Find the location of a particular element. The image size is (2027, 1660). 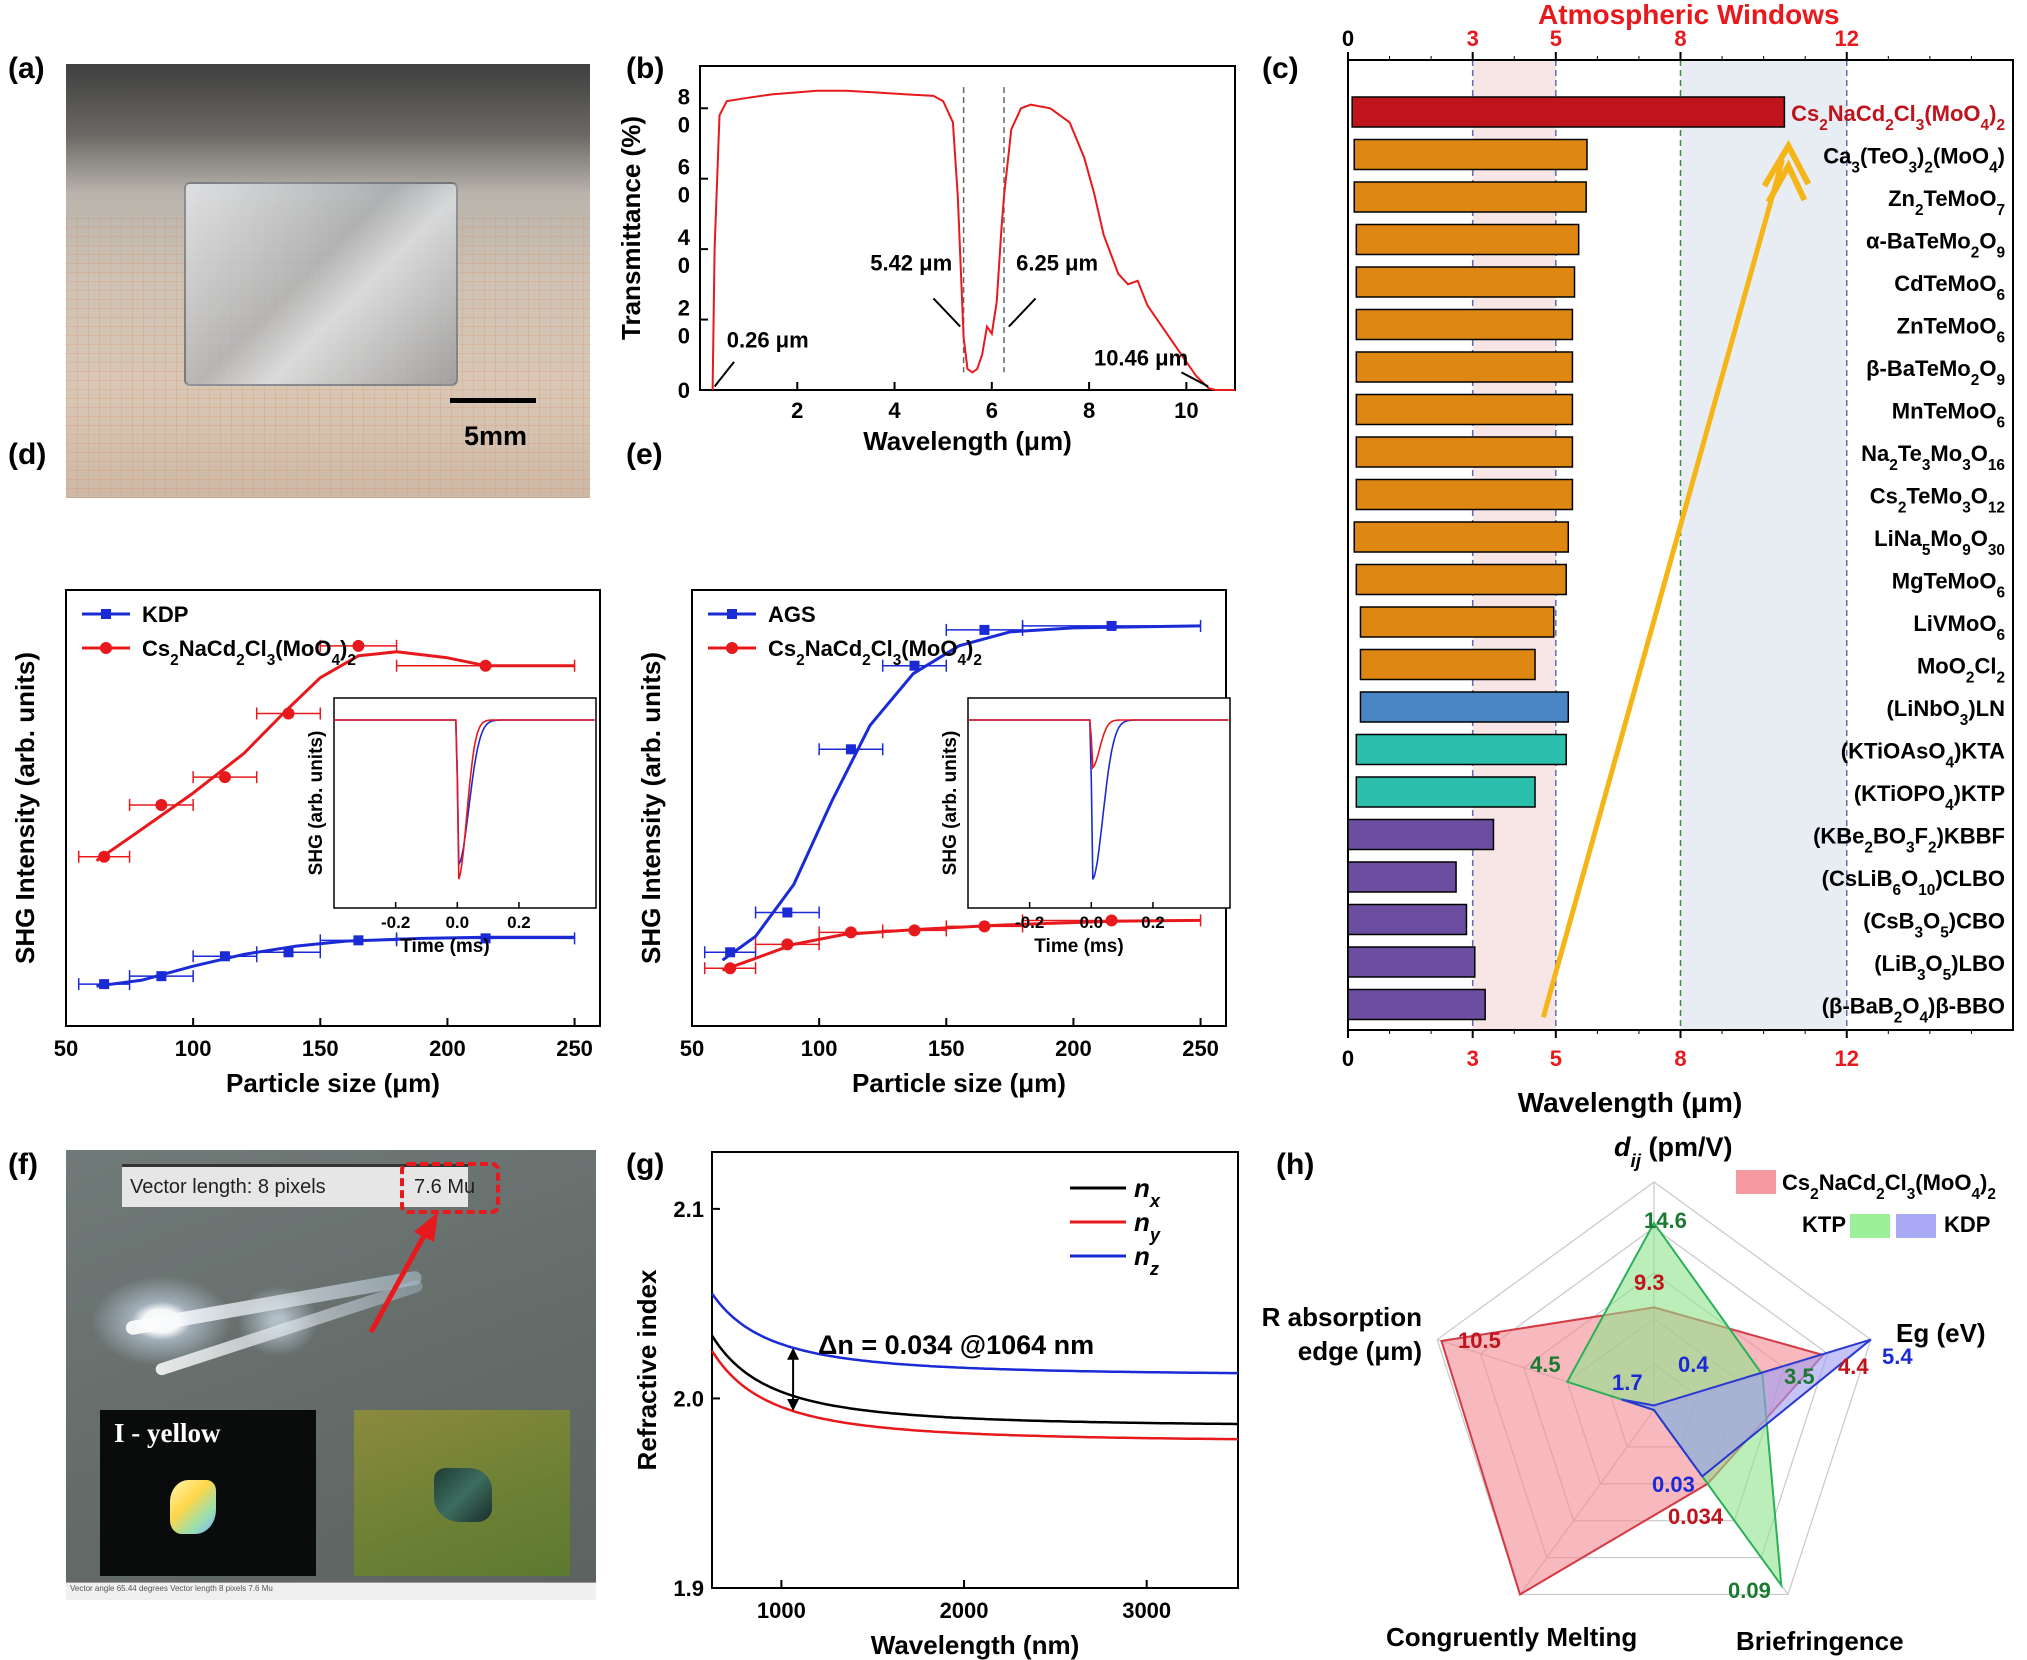

bright-crystal is located at coordinates (193, 1507).